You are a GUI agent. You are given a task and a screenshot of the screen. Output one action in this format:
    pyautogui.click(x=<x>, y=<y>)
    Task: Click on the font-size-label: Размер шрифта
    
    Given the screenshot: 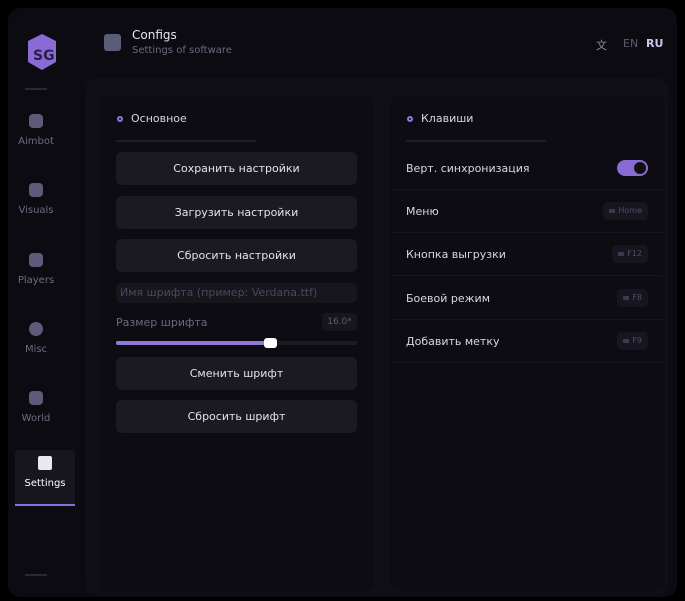 What is the action you would take?
    pyautogui.click(x=162, y=322)
    